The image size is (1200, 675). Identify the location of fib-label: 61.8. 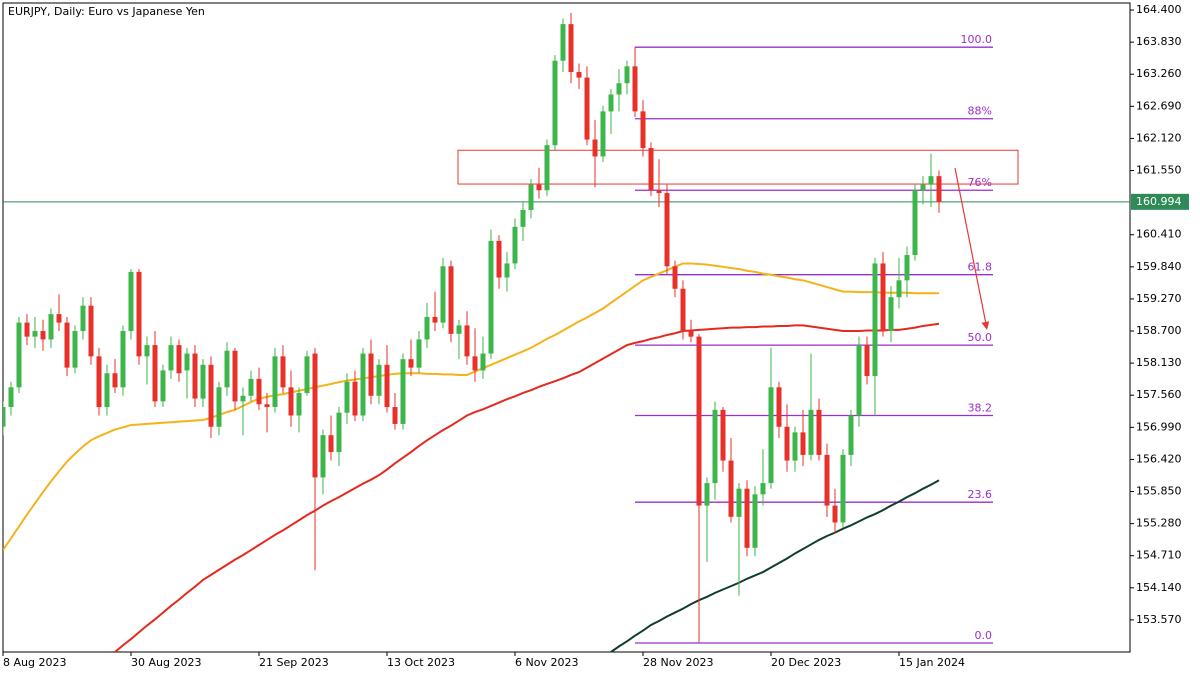
(980, 267).